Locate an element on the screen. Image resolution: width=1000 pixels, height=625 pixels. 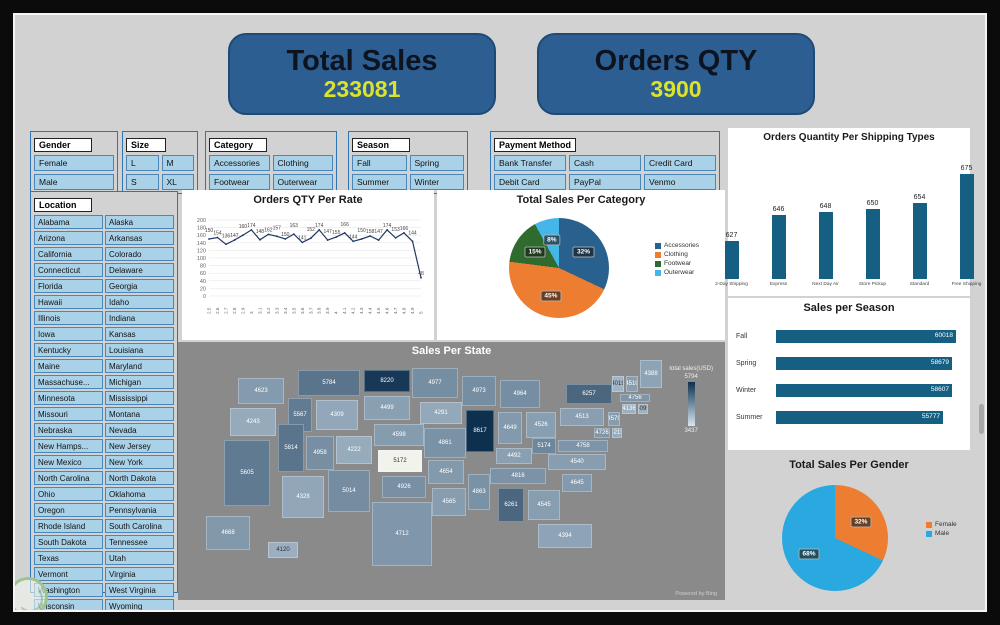
map-state-NH: 4510 is located at coordinates (632, 384).